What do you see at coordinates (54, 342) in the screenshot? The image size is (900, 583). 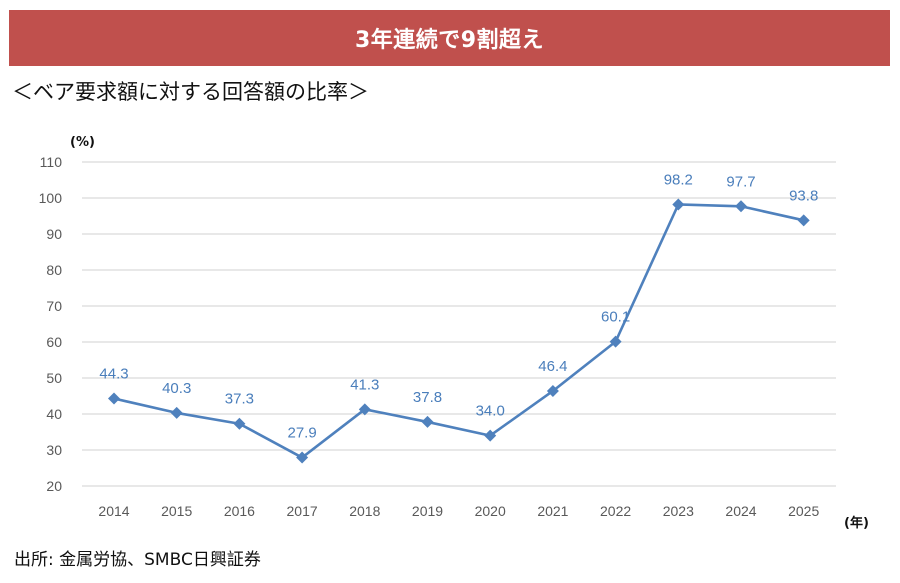 I see `y-tick-label: 60` at bounding box center [54, 342].